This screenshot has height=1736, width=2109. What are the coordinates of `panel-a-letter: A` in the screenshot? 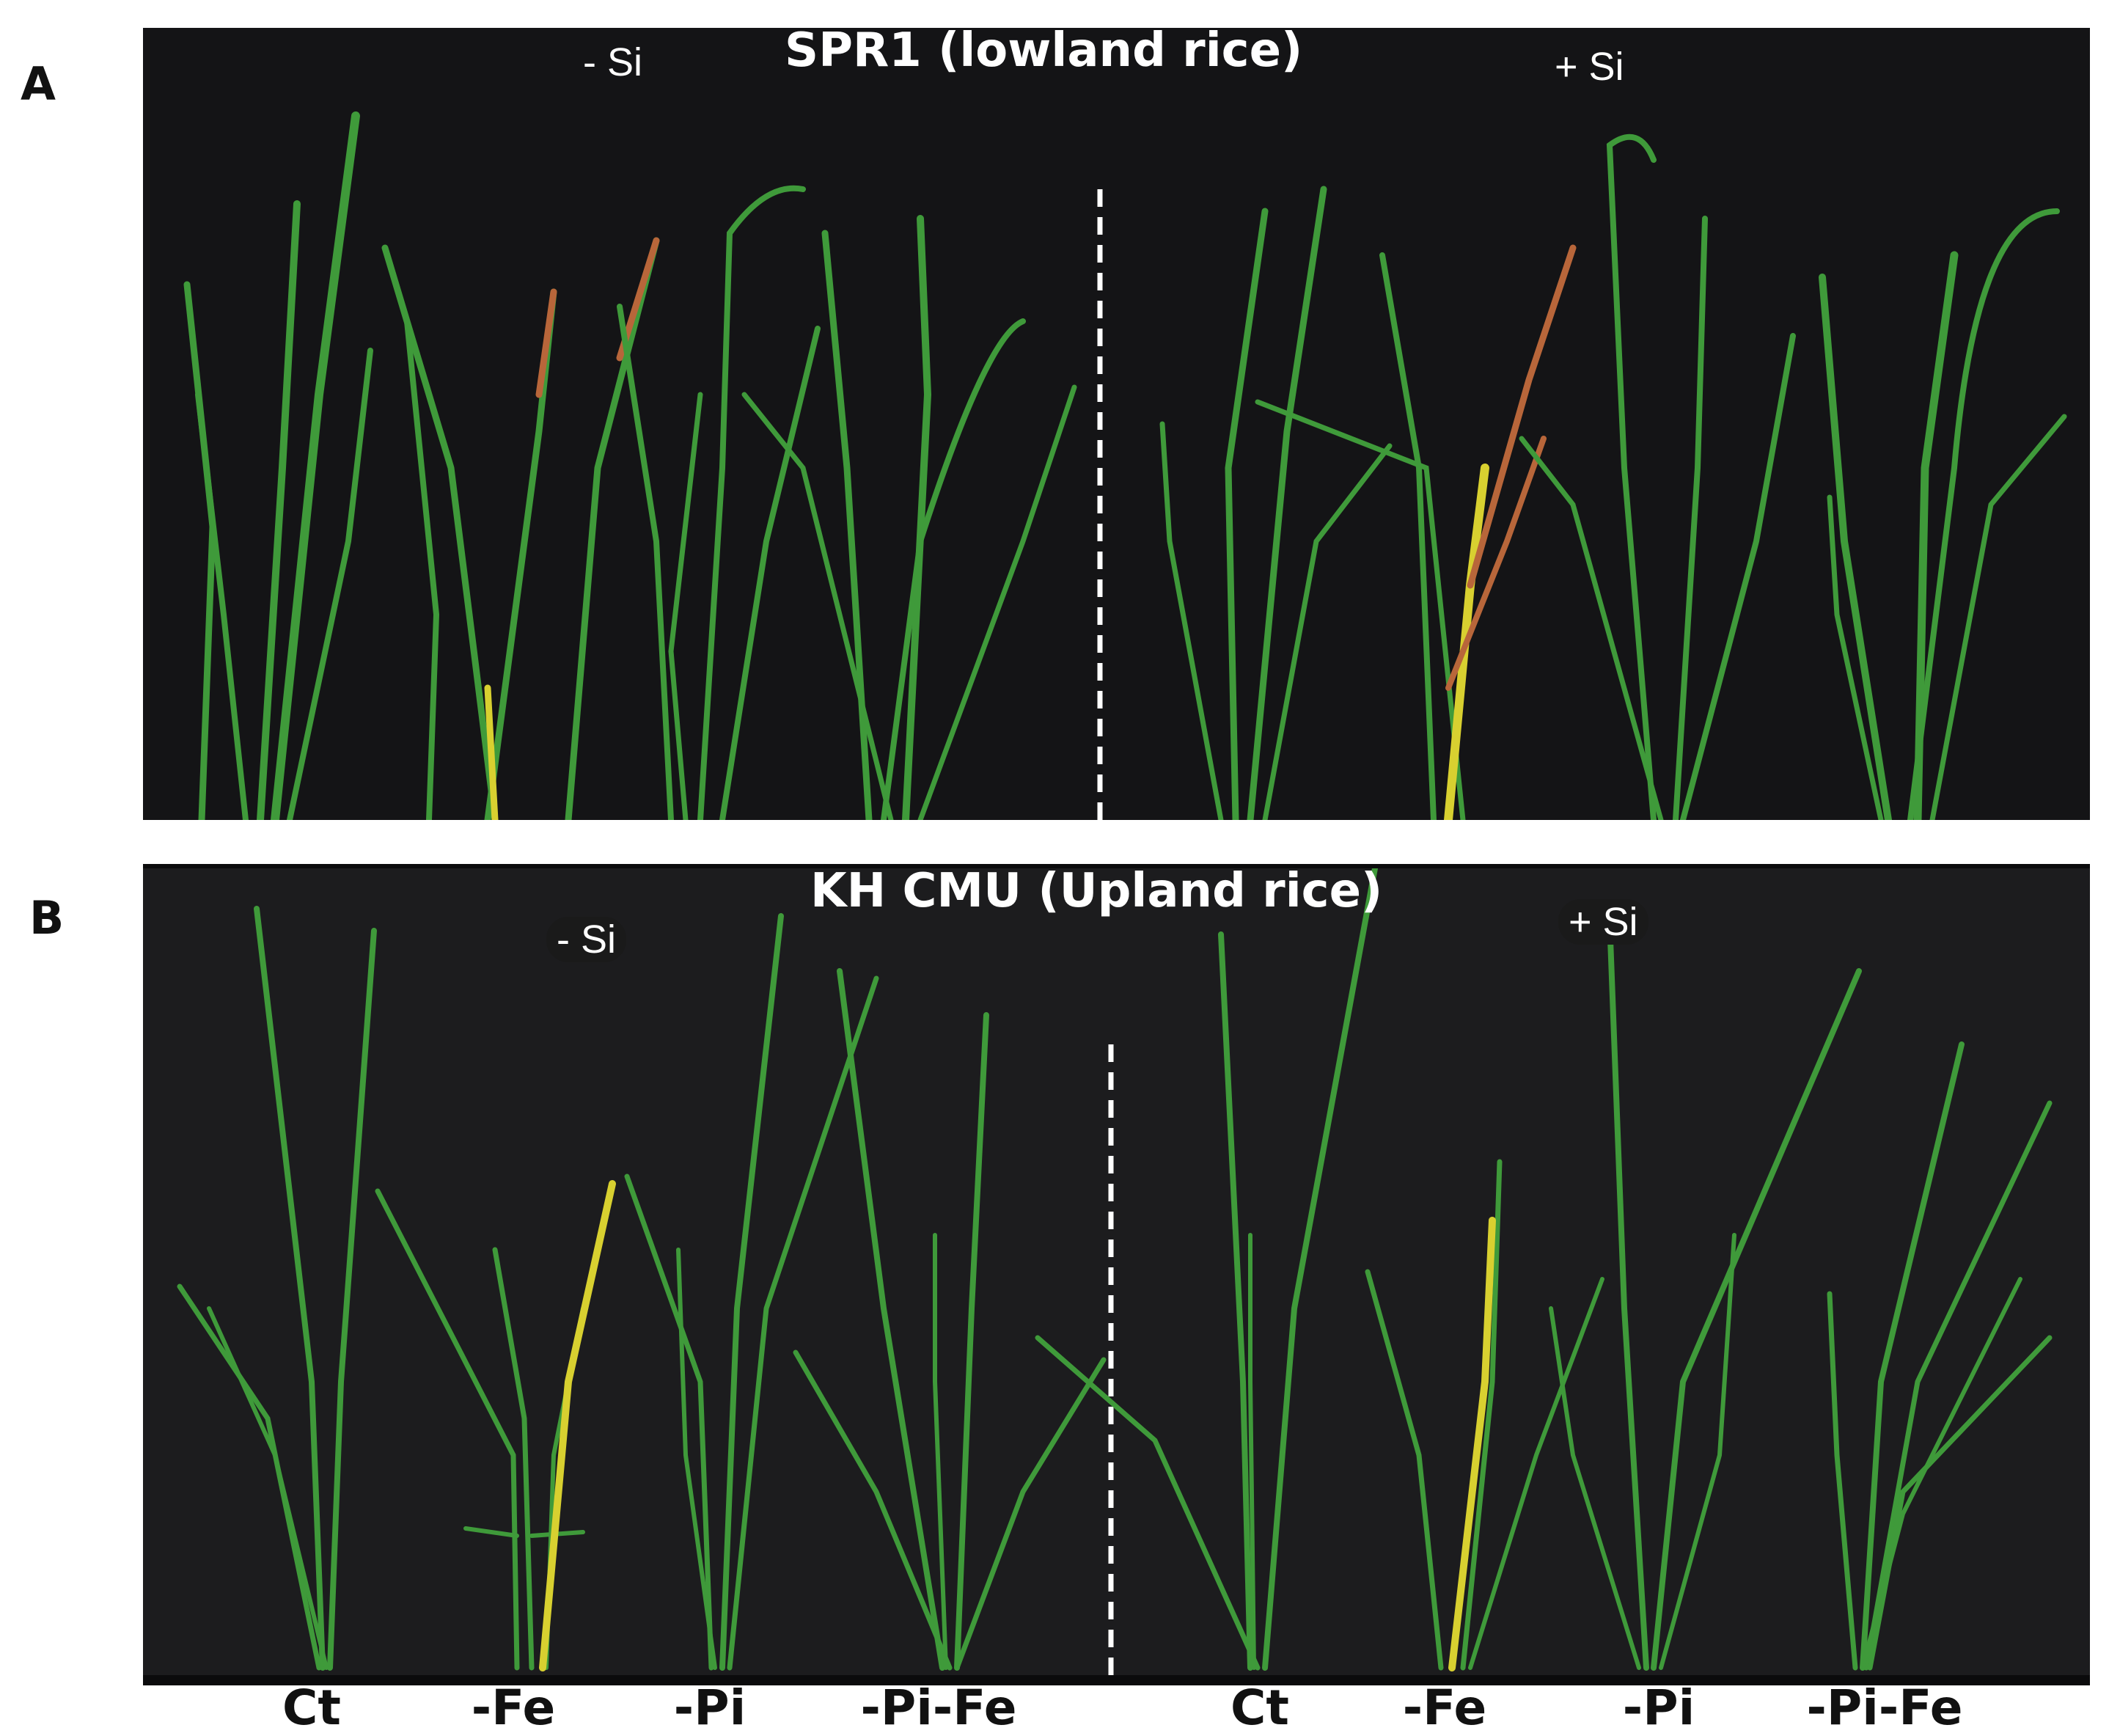 It's located at (38, 84).